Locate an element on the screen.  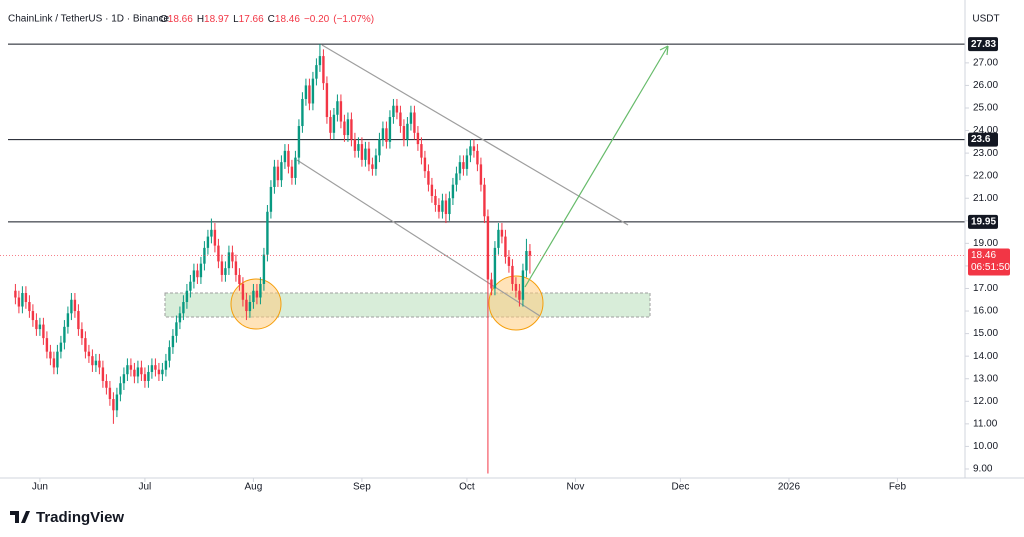
y-tick-label: 12.00 is located at coordinates (985, 401).